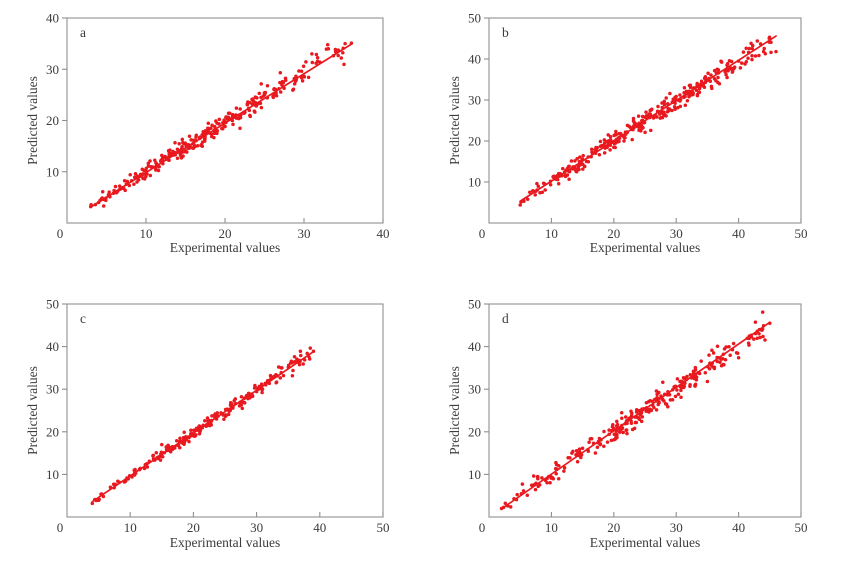  I want to click on x-tick-label: 0, so click(482, 233).